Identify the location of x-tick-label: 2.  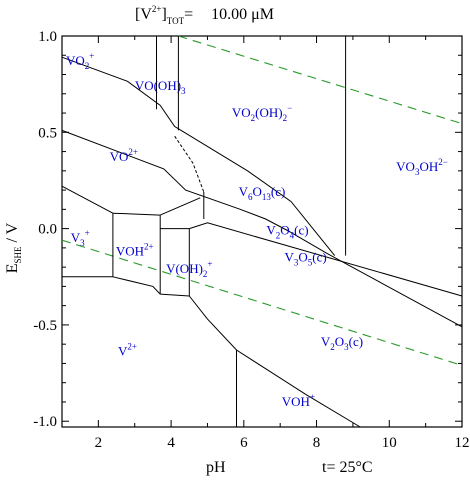
(99, 443).